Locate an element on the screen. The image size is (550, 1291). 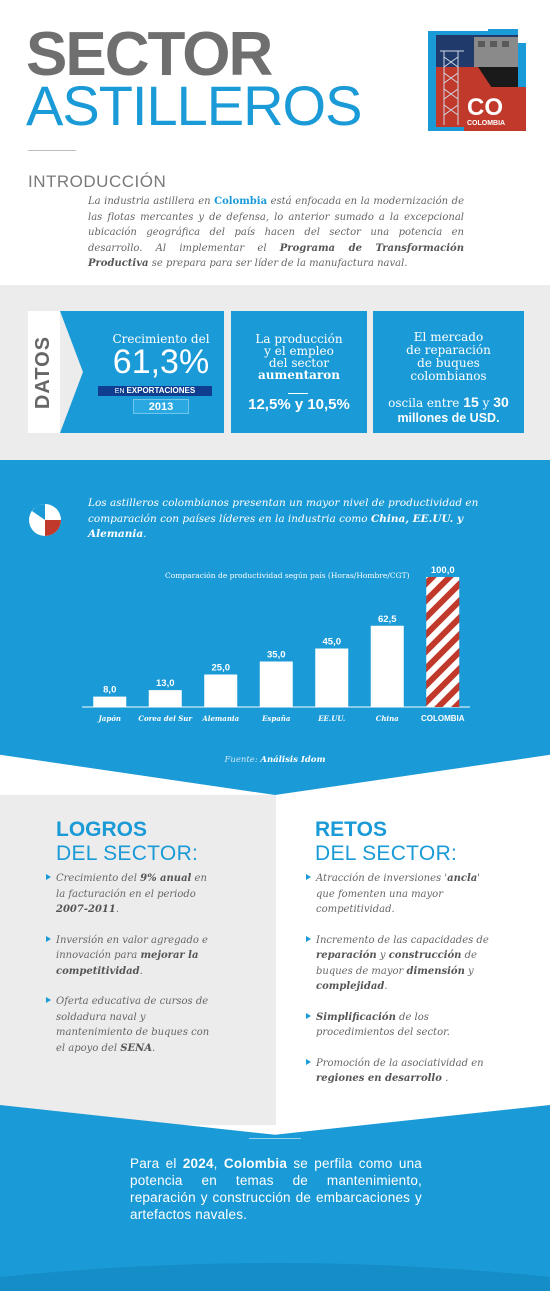
logros-background is located at coordinates (138, 960).